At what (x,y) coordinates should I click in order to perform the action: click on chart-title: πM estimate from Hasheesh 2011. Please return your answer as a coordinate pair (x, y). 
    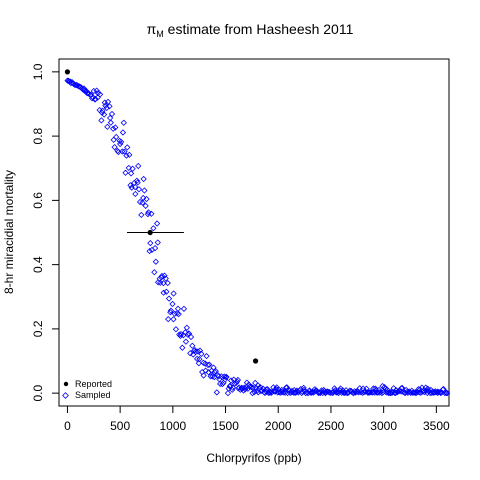
    Looking at the image, I should click on (250, 30).